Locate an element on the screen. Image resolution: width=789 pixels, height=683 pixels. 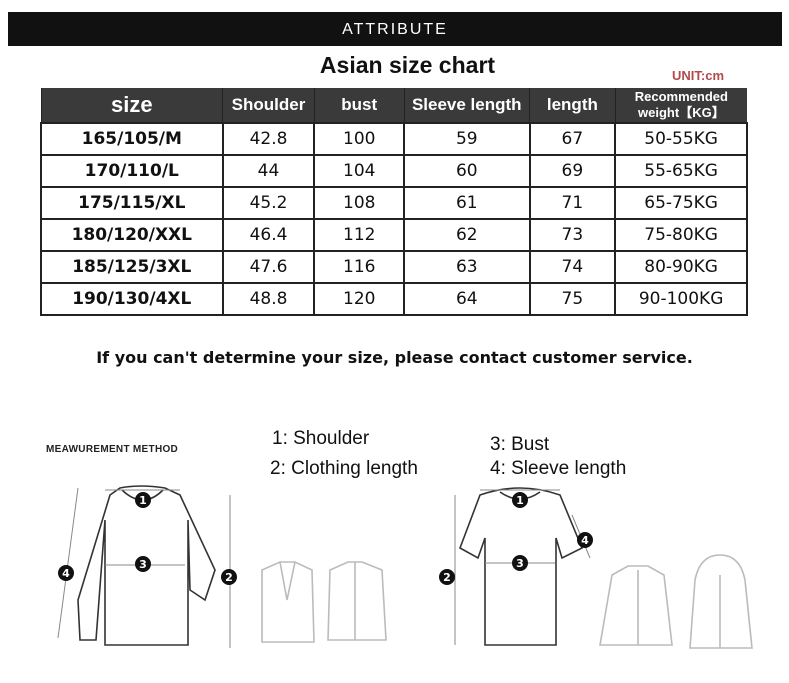
cell-sleeve-length: 62 is located at coordinates (467, 235).